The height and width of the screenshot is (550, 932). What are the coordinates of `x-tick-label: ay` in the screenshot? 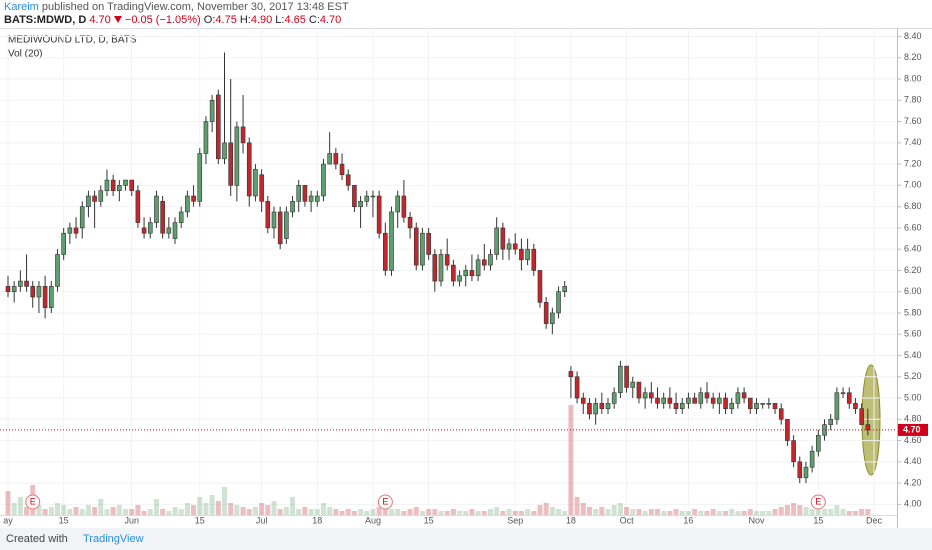 It's located at (8, 520).